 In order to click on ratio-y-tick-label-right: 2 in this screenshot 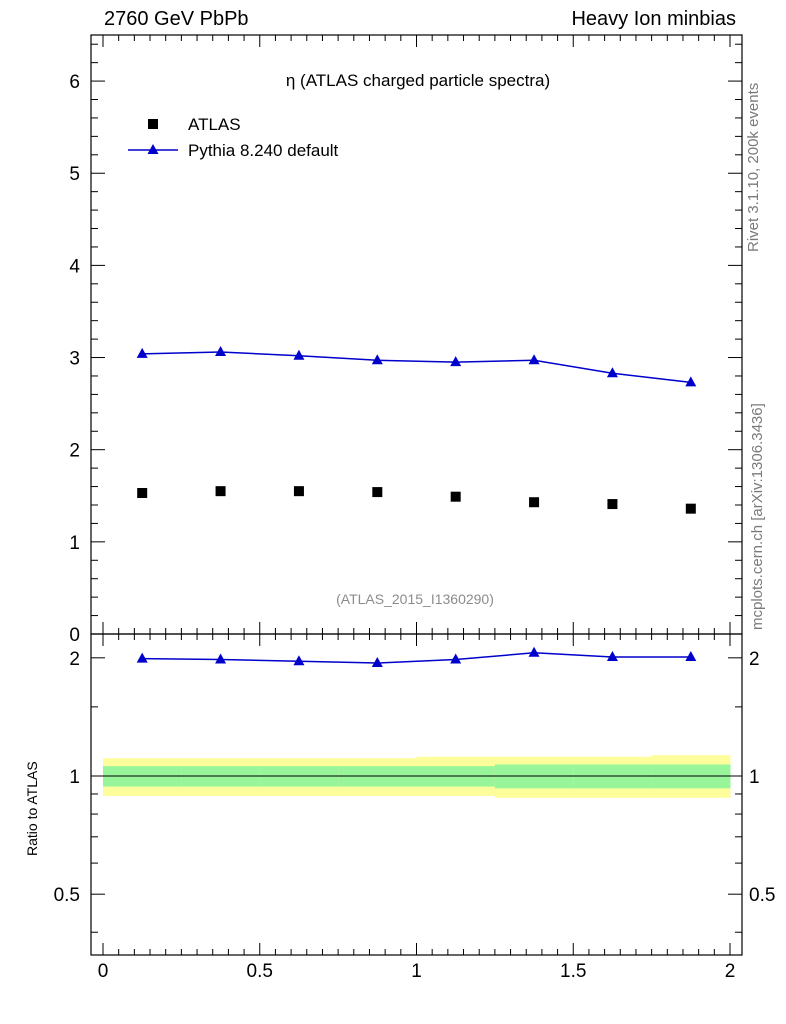, I will do `click(754, 659)`.